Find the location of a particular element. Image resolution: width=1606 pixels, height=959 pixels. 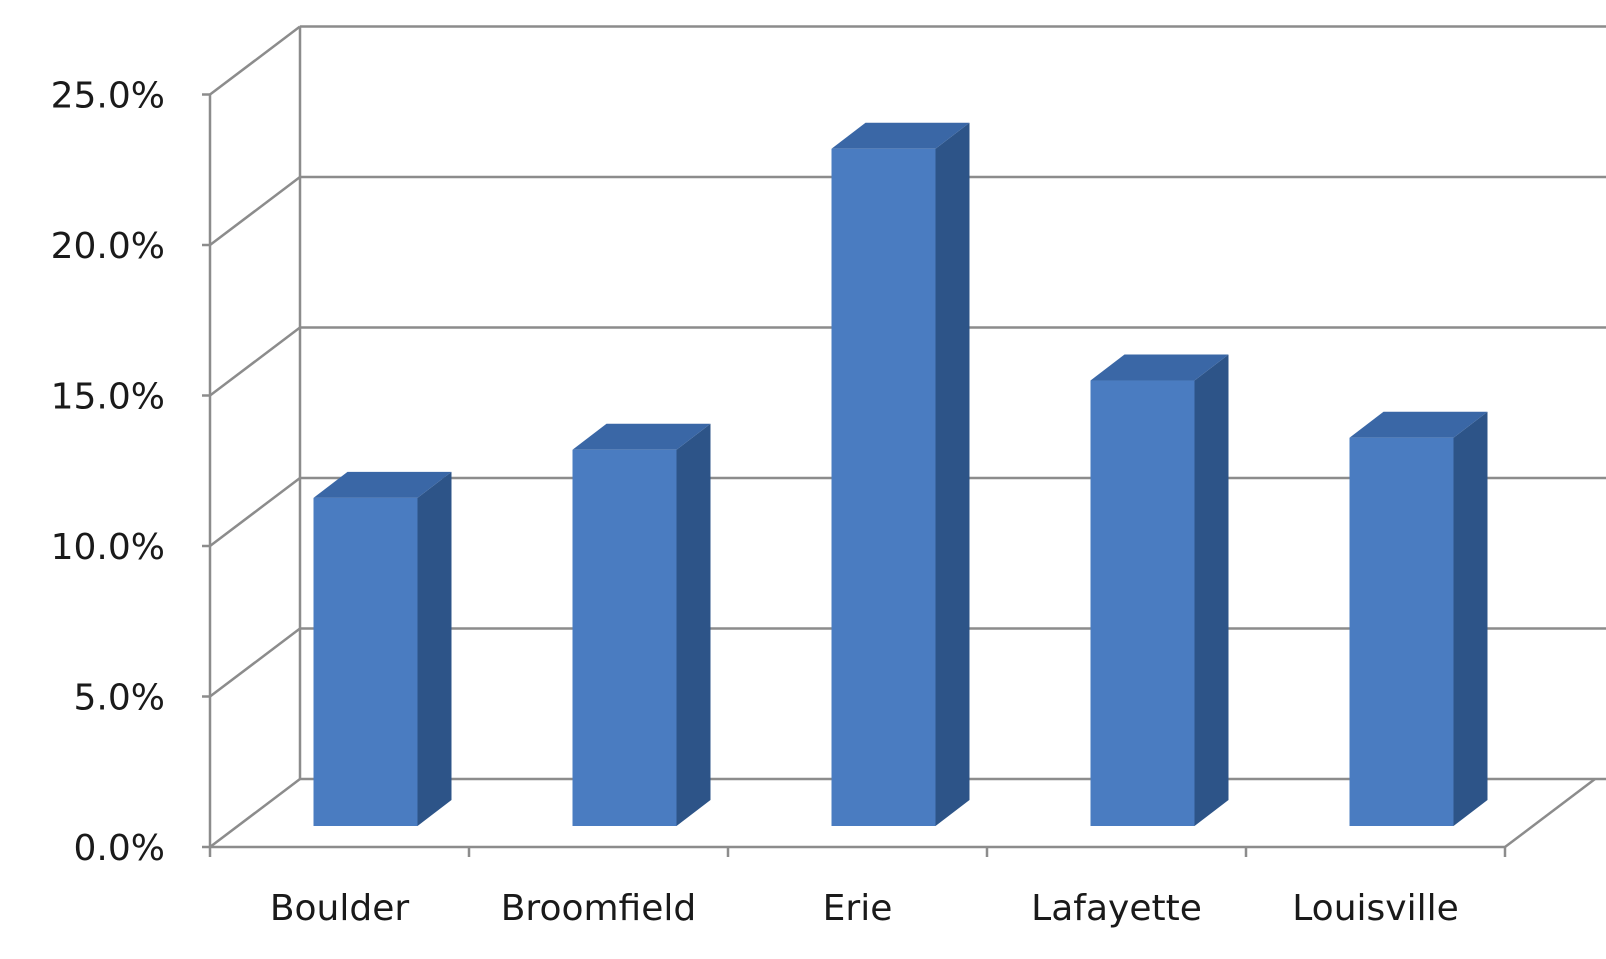

y-tick-label: 5.0% is located at coordinates (119, 698).